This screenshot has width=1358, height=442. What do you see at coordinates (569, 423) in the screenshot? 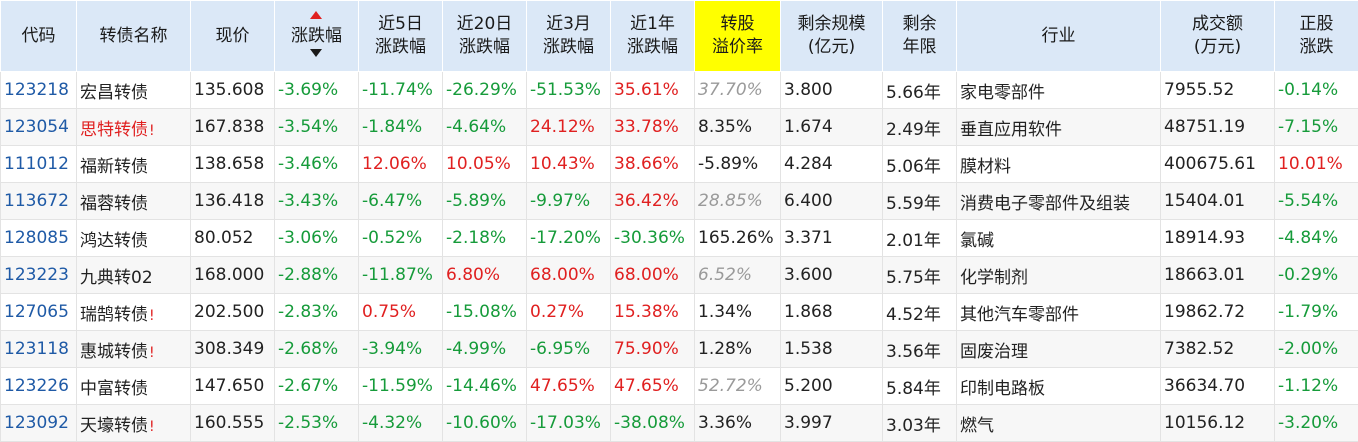
I see `change-3m: -17.03%` at bounding box center [569, 423].